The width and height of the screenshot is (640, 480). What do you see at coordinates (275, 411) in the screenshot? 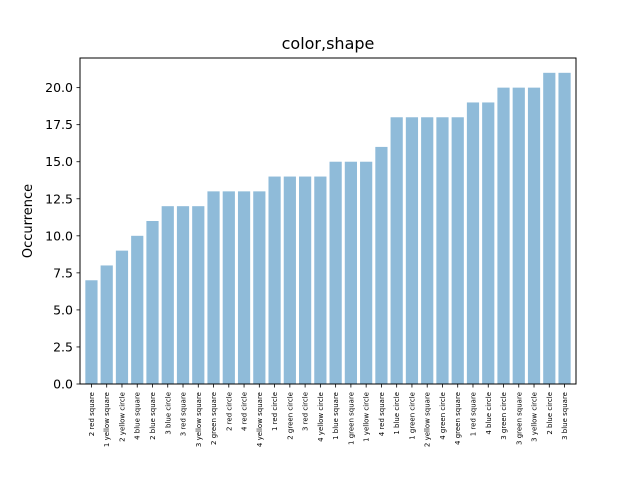
I see `x-tick-label: 1 red circle` at bounding box center [275, 411].